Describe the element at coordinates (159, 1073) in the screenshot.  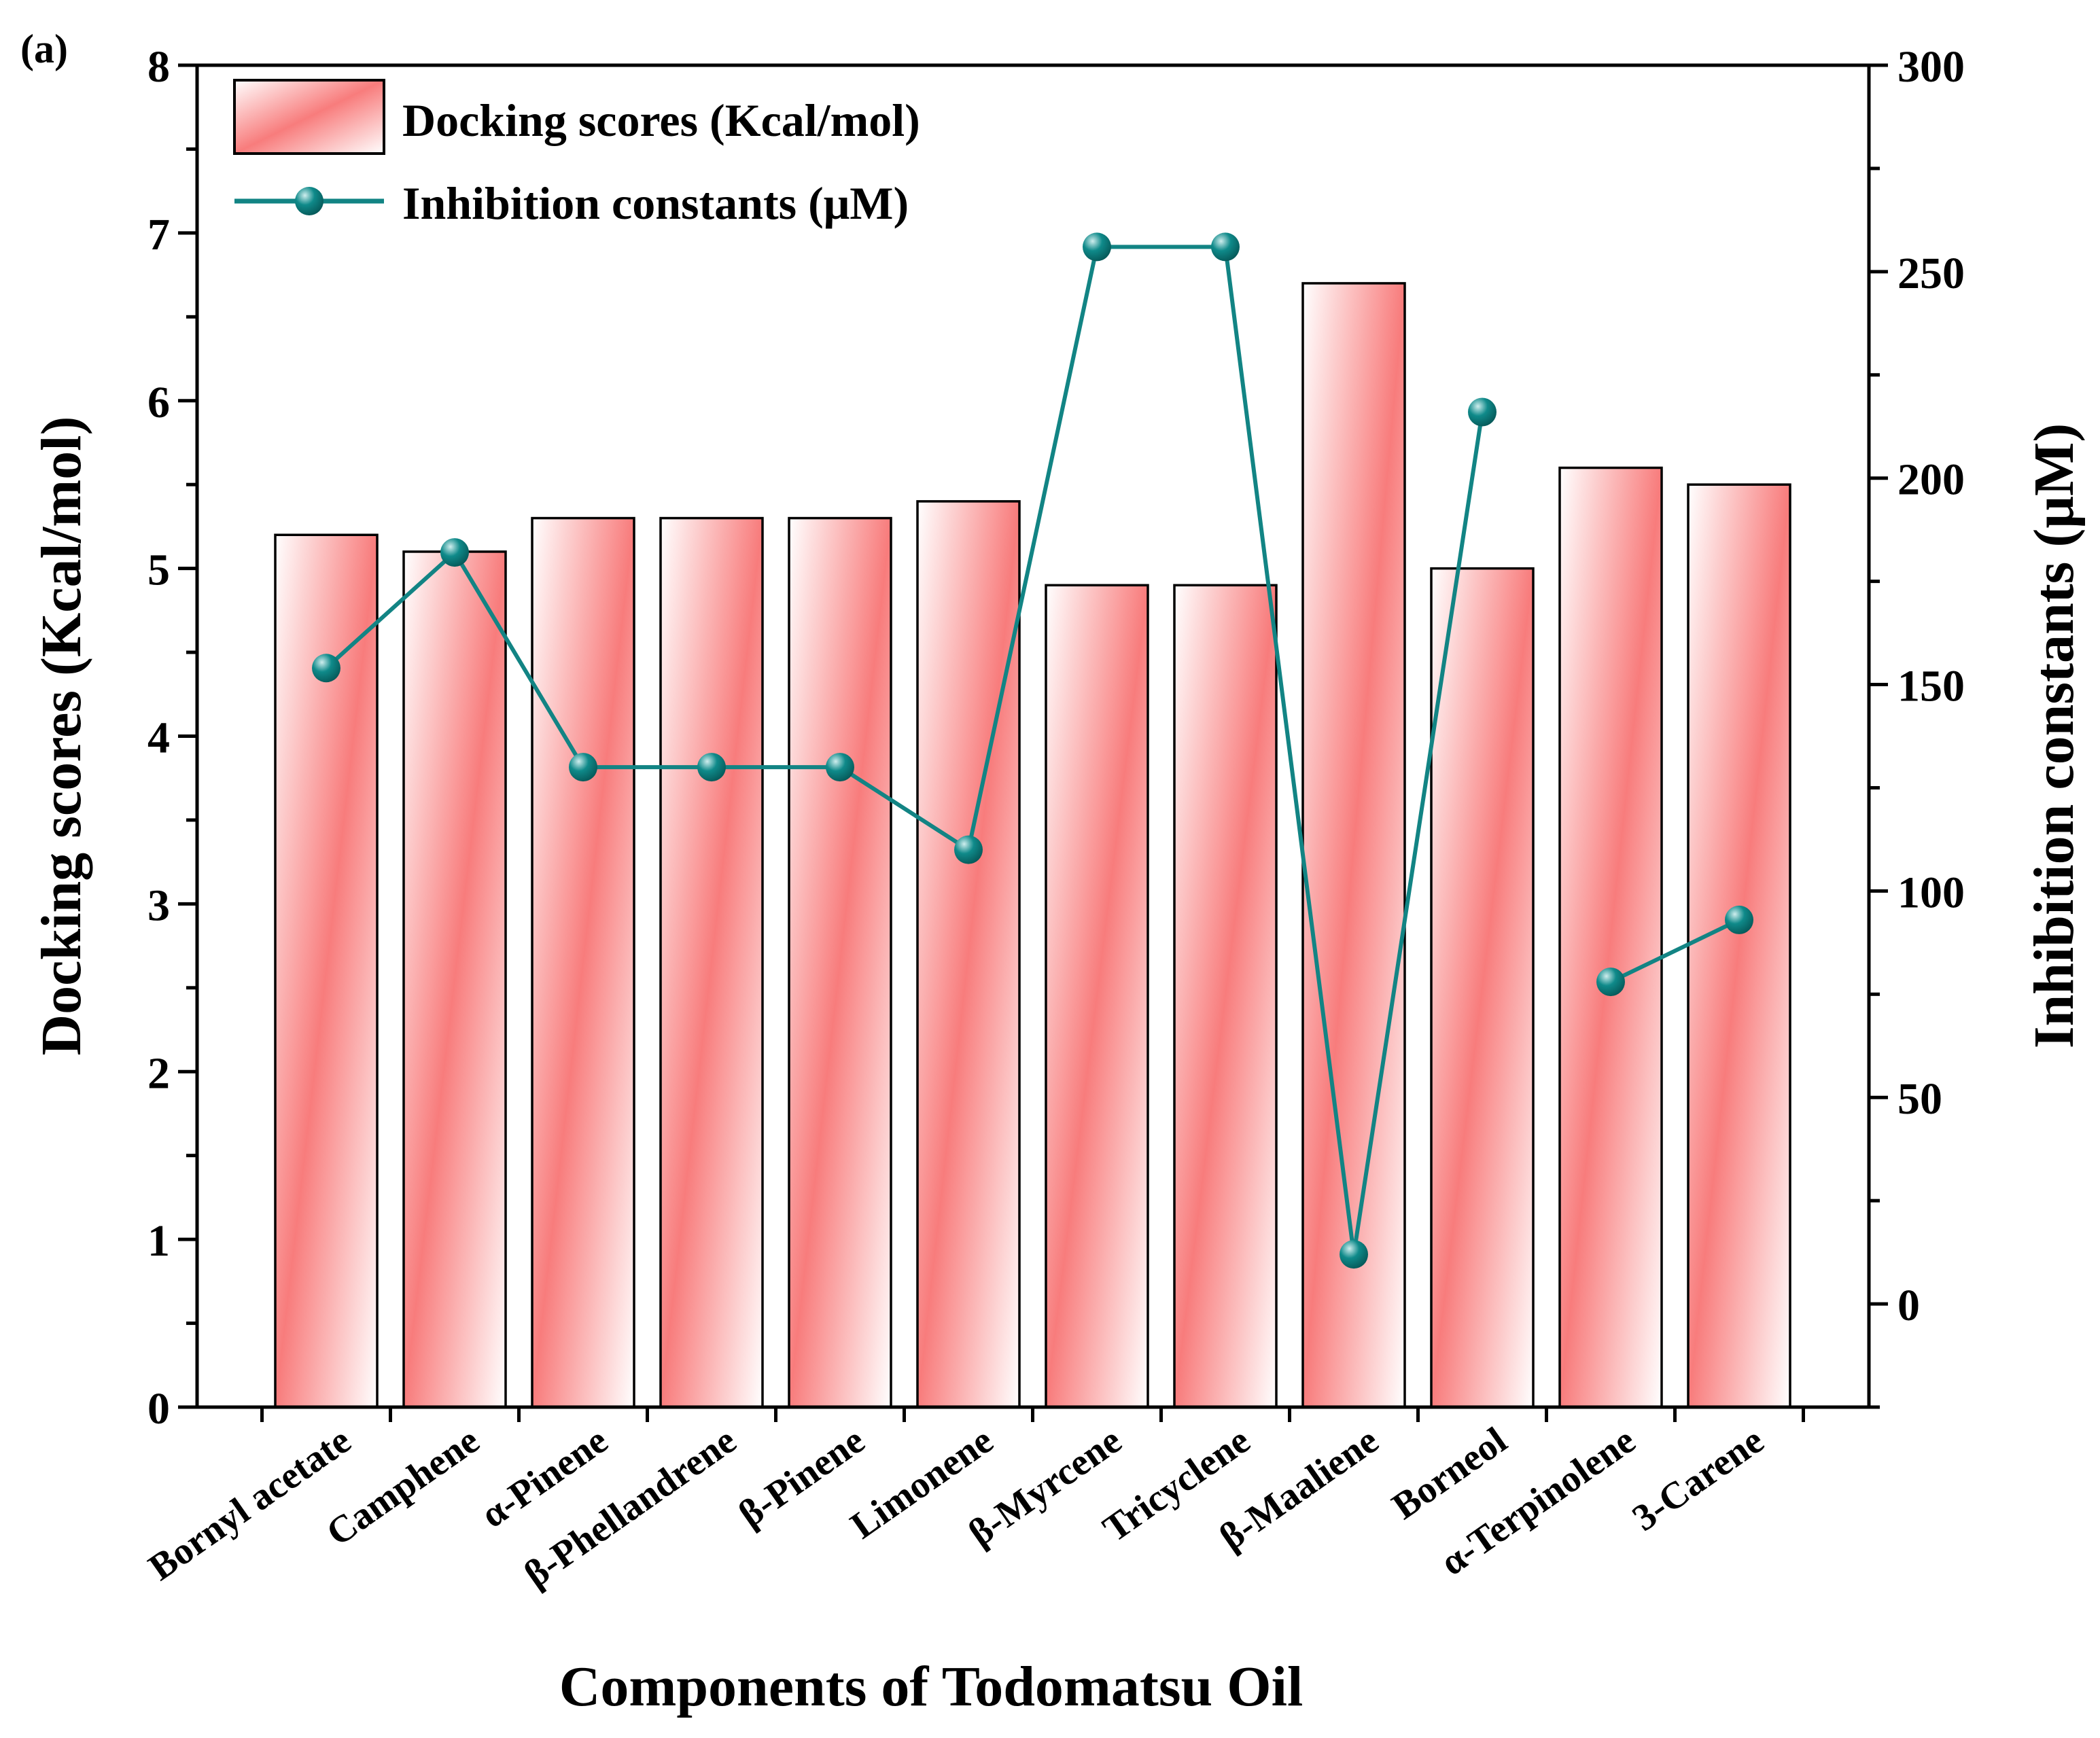
I see `y-tick-label: 2` at that location.